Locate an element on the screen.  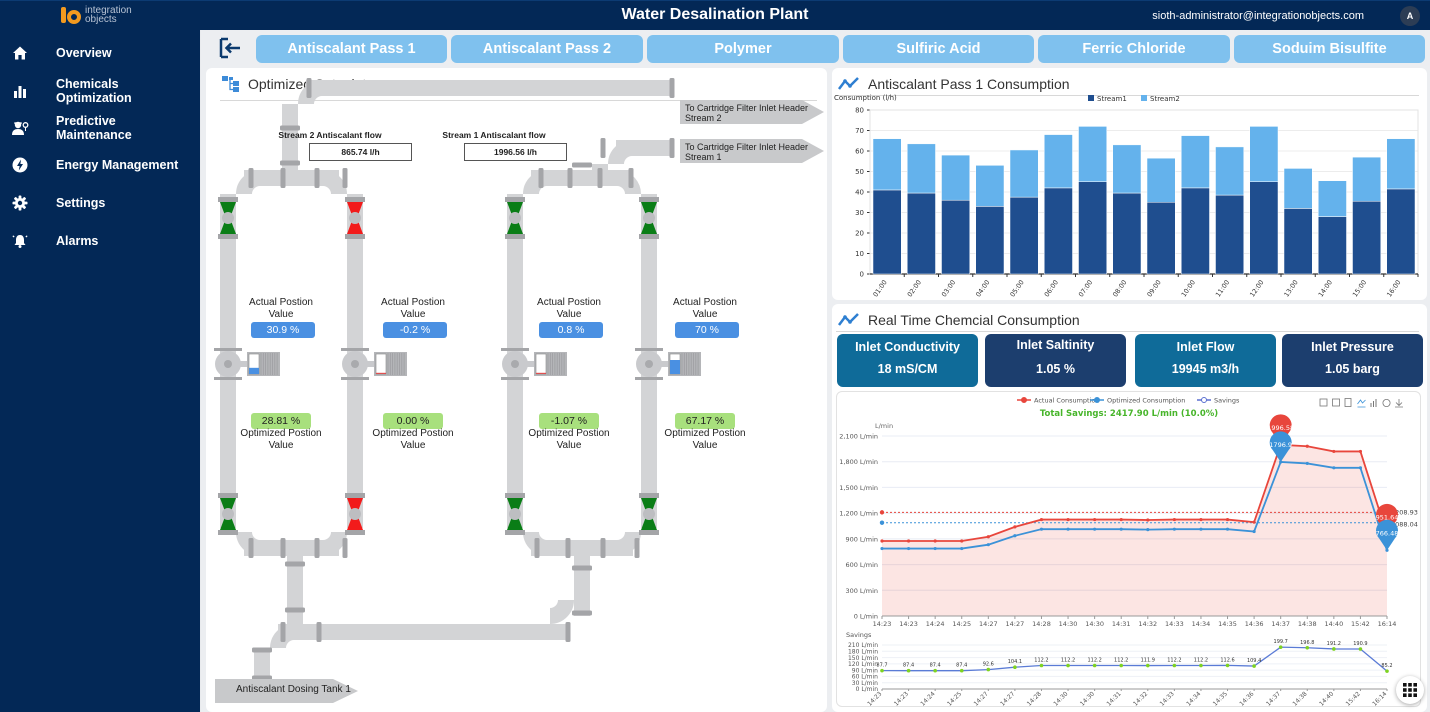
zoom-in-icon is located at coordinates (1323, 402).